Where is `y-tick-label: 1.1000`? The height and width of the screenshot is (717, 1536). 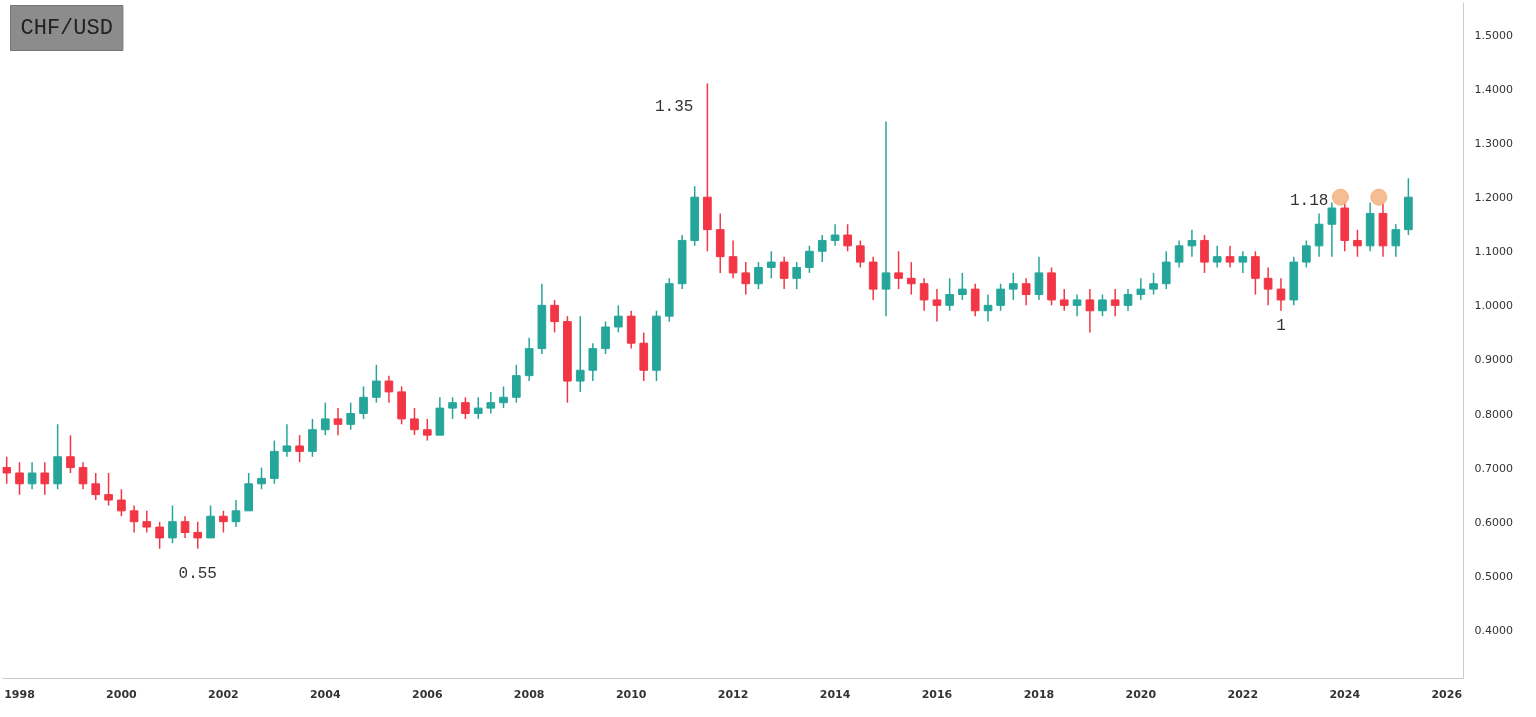
y-tick-label: 1.1000 is located at coordinates (1493, 252).